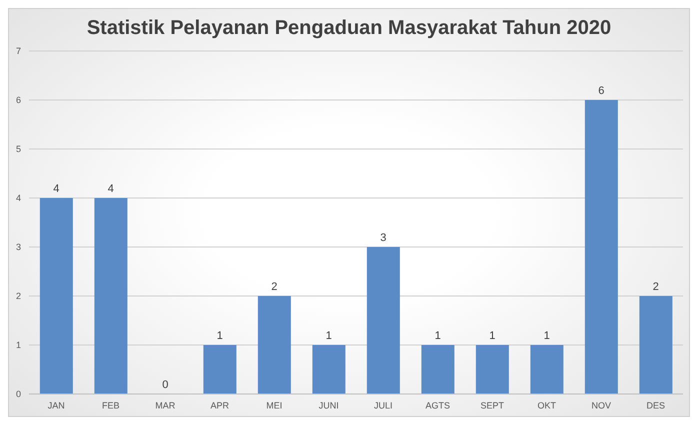 This screenshot has width=696, height=423. What do you see at coordinates (18, 149) in the screenshot?
I see `y-tick-label: 5` at bounding box center [18, 149].